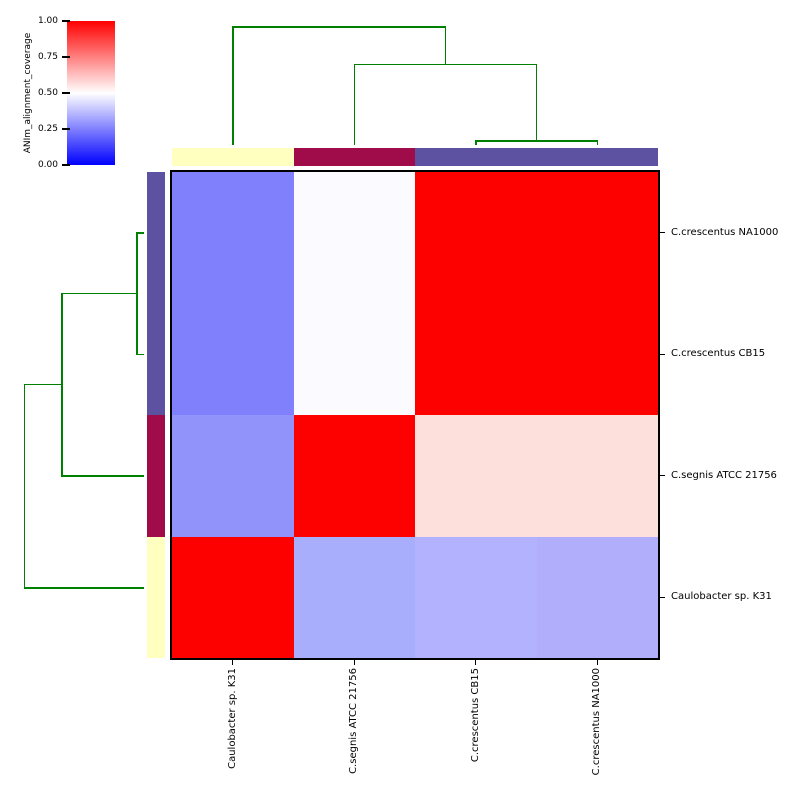  What do you see at coordinates (724, 475) in the screenshot?
I see `row-label: C.segnis ATCC 21756` at bounding box center [724, 475].